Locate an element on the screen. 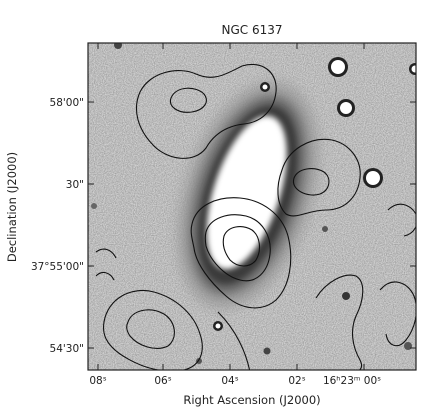 This screenshot has width=436, height=417. contour-south-arc is located at coordinates (234, 340).